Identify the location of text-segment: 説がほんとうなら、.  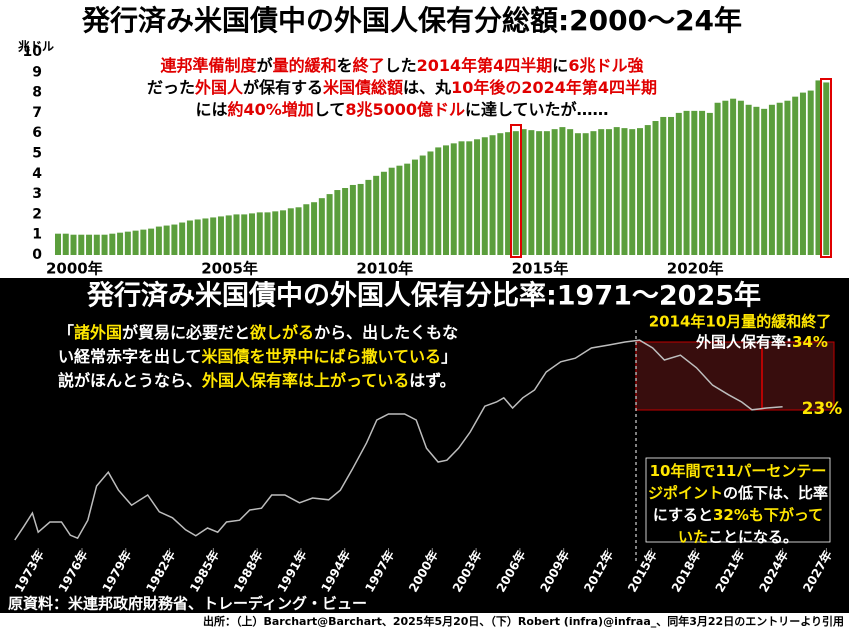
(130, 380).